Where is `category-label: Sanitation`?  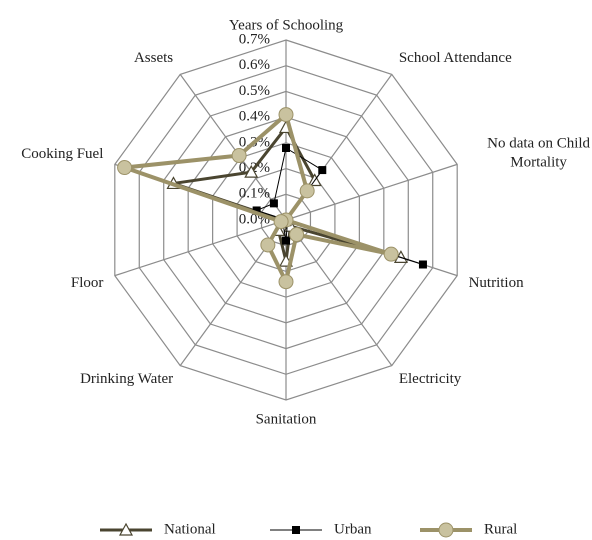 category-label: Sanitation is located at coordinates (286, 419).